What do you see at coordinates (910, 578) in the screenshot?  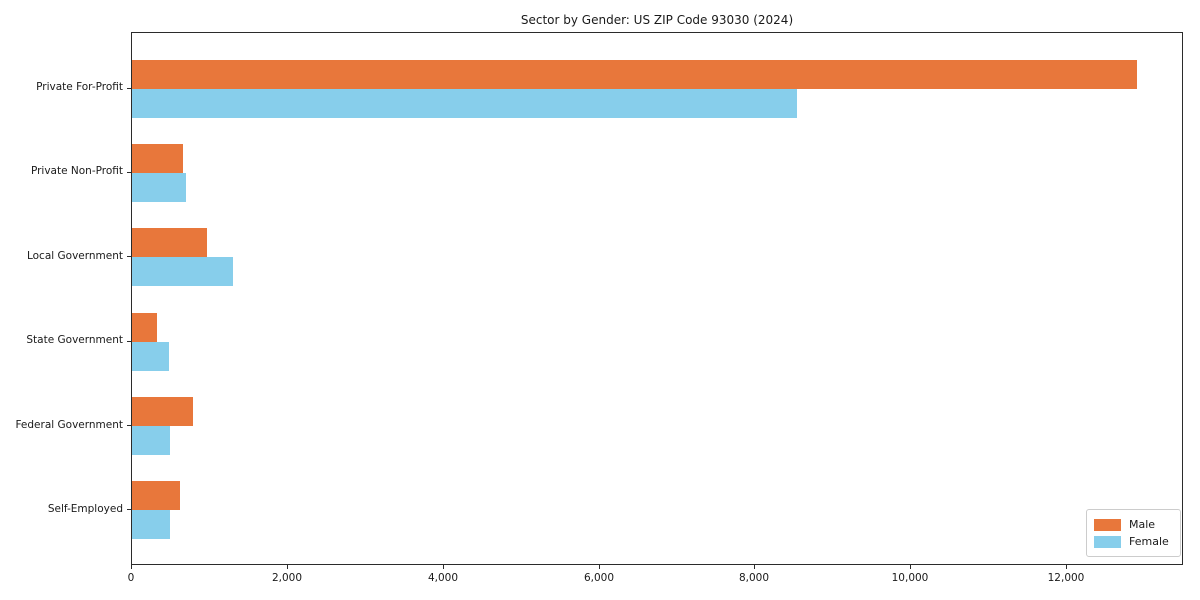 I see `x-tick-label-10000: 10,000` at bounding box center [910, 578].